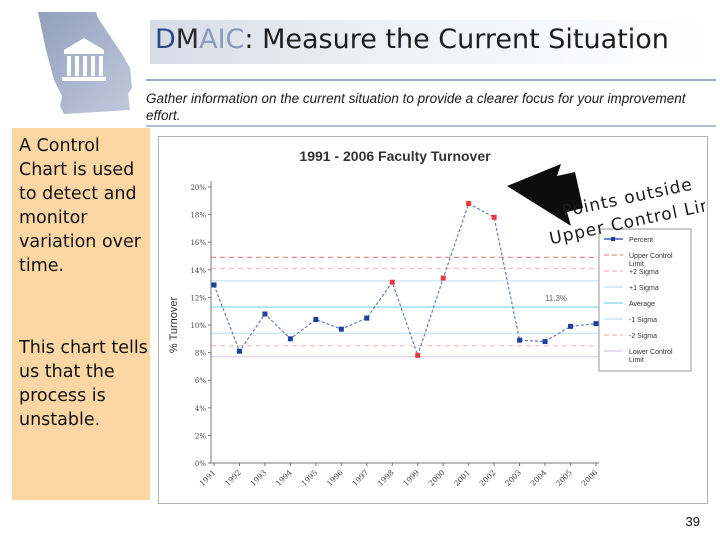  What do you see at coordinates (651, 352) in the screenshot?
I see `legend-label: Lower Control` at bounding box center [651, 352].